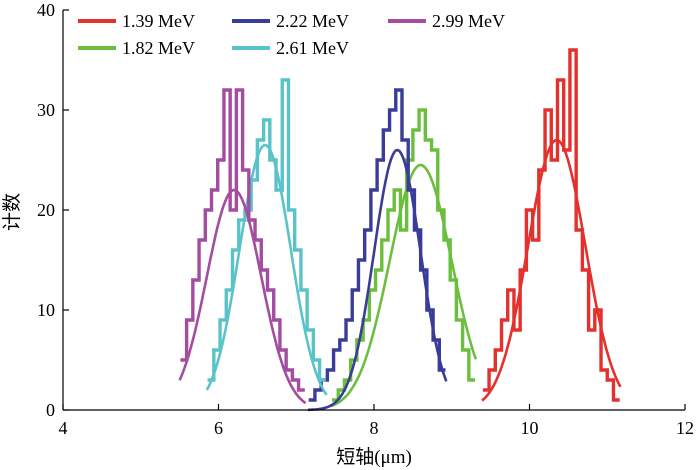 The image size is (700, 470). What do you see at coordinates (12, 212) in the screenshot?
I see `y-axis-title: 计数` at bounding box center [12, 212].